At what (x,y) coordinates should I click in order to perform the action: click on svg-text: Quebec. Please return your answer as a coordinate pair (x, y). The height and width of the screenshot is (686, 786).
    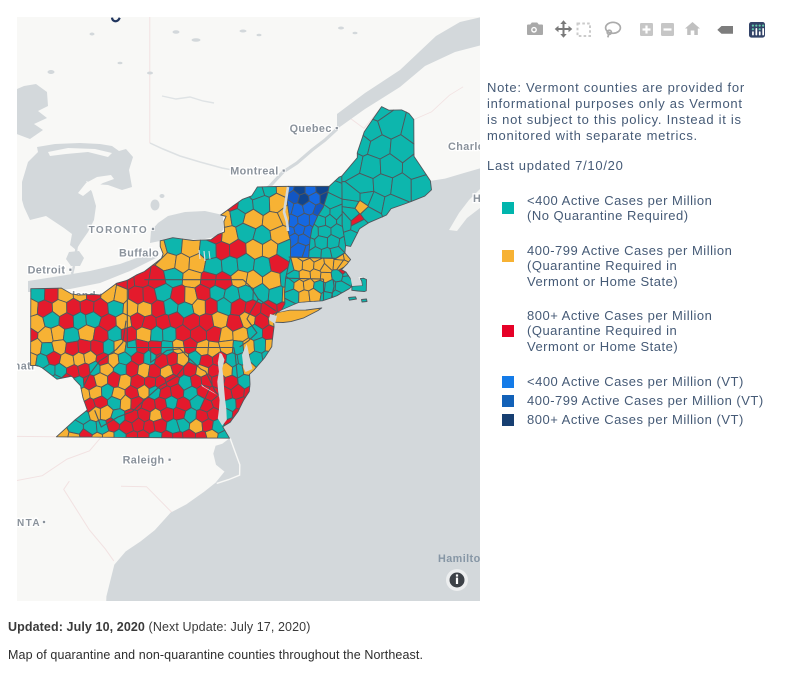
    Looking at the image, I should click on (311, 129).